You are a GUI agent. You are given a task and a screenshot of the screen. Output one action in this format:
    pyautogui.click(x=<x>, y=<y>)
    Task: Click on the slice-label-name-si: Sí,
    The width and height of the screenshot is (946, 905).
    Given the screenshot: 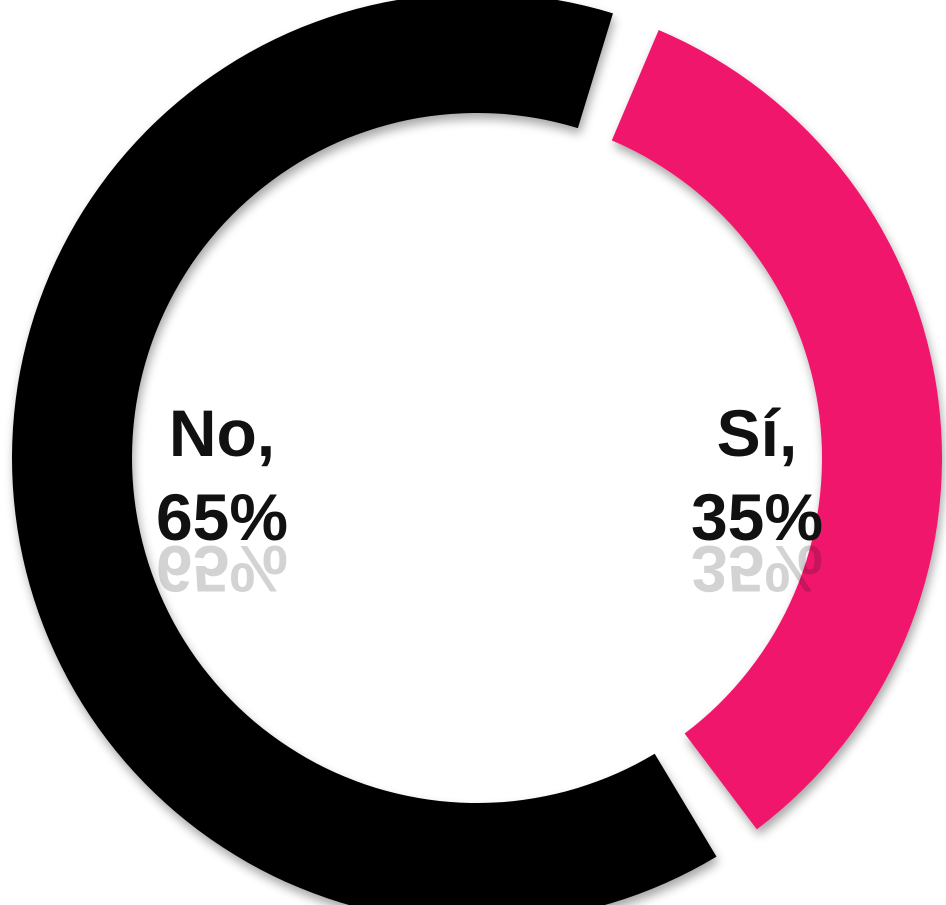 What is the action you would take?
    pyautogui.click(x=757, y=433)
    